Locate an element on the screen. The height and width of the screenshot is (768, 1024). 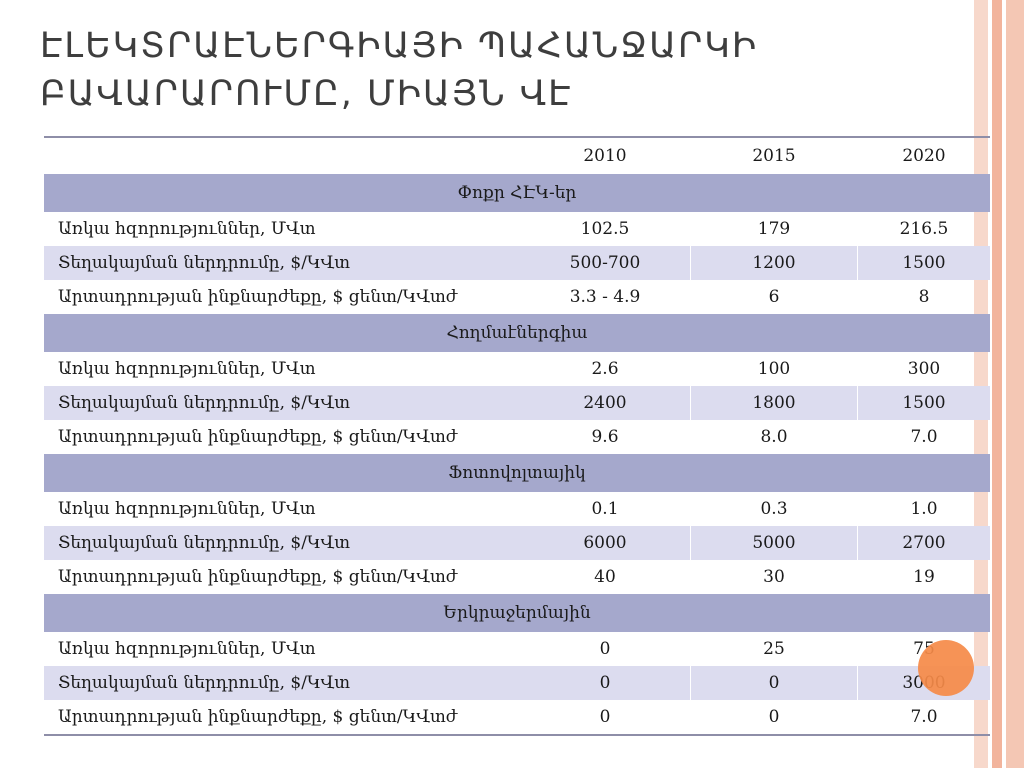
table-header-row: 2010 2015 2020 is located at coordinates (517, 156).